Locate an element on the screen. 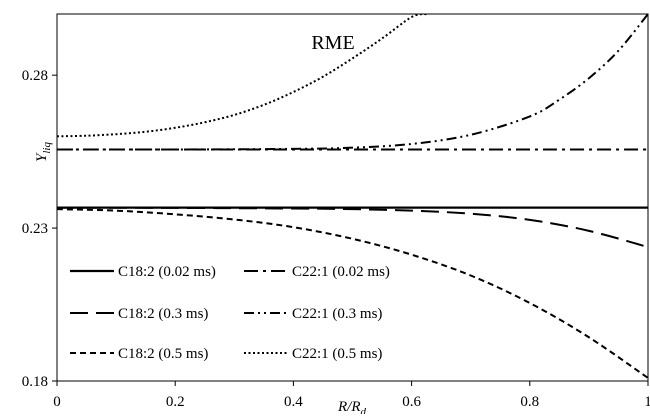 This screenshot has height=419, width=650. x-tick-label: 0.4 is located at coordinates (293, 402).